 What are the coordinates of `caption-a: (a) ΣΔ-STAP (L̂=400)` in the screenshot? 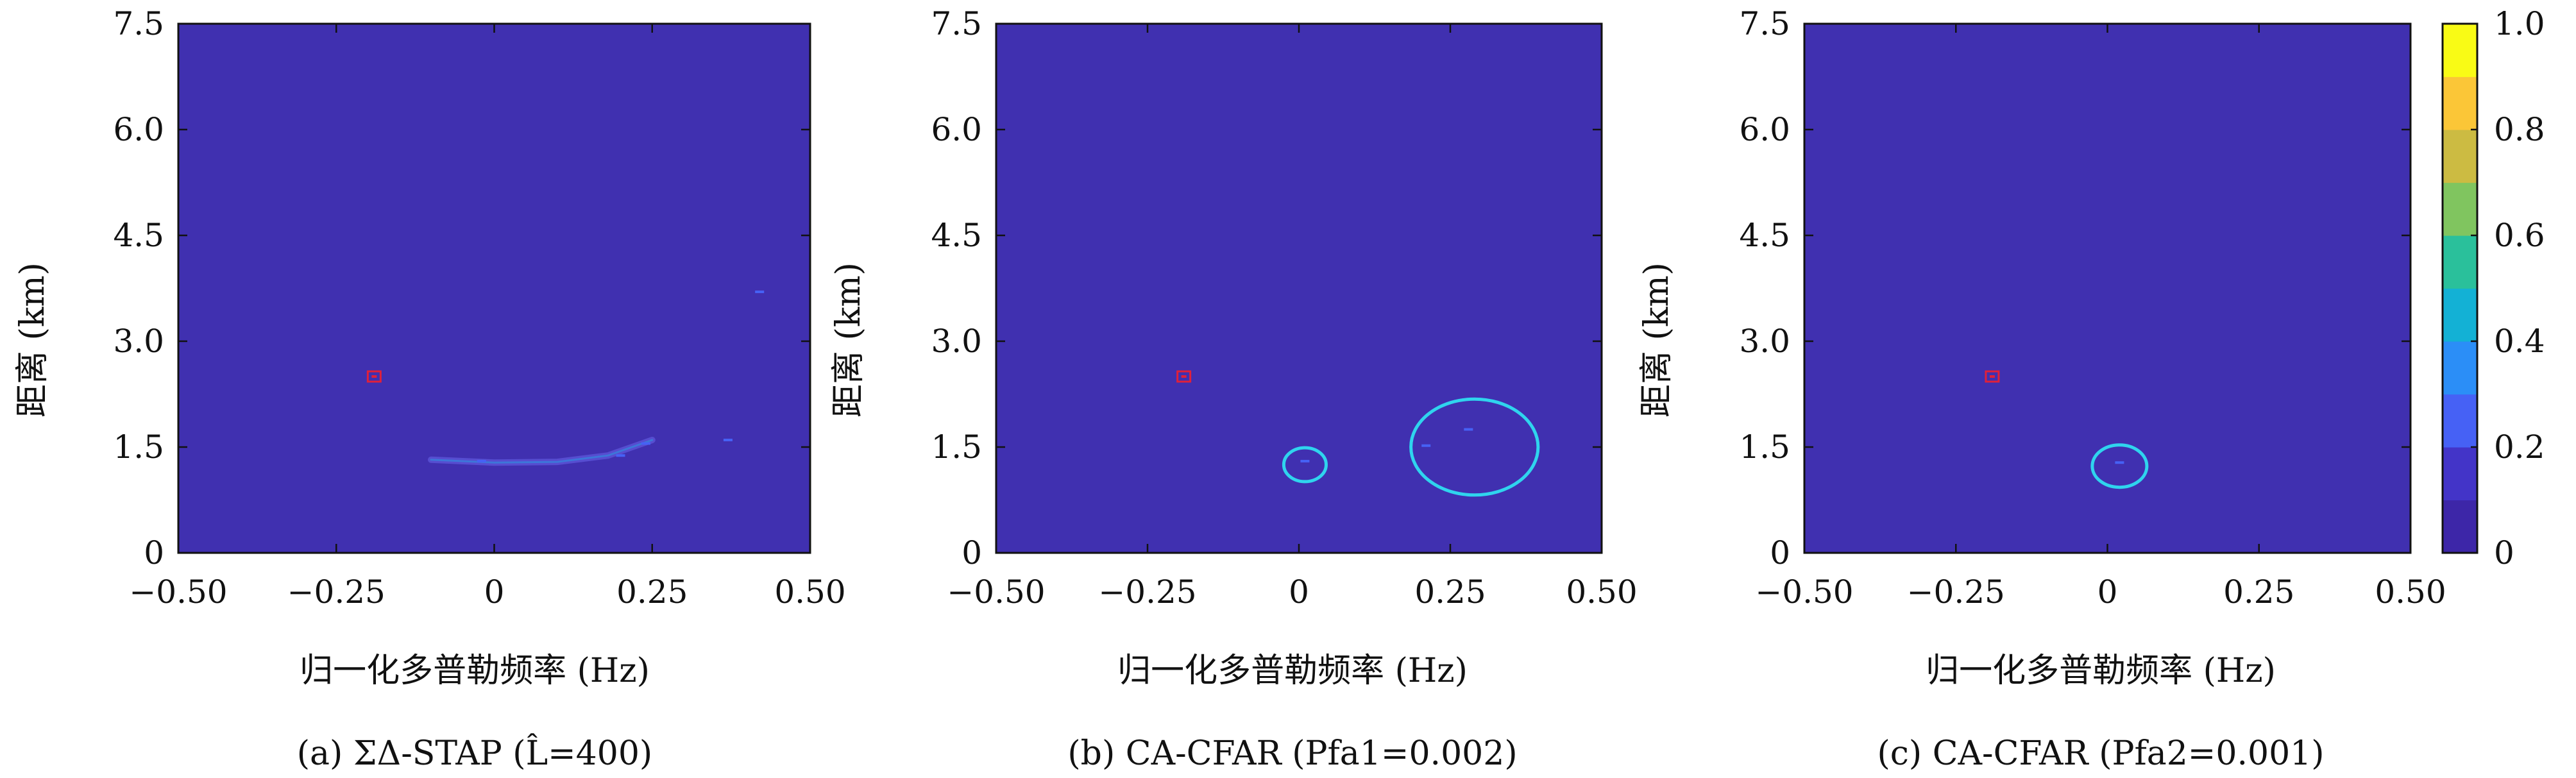 It's located at (474, 754).